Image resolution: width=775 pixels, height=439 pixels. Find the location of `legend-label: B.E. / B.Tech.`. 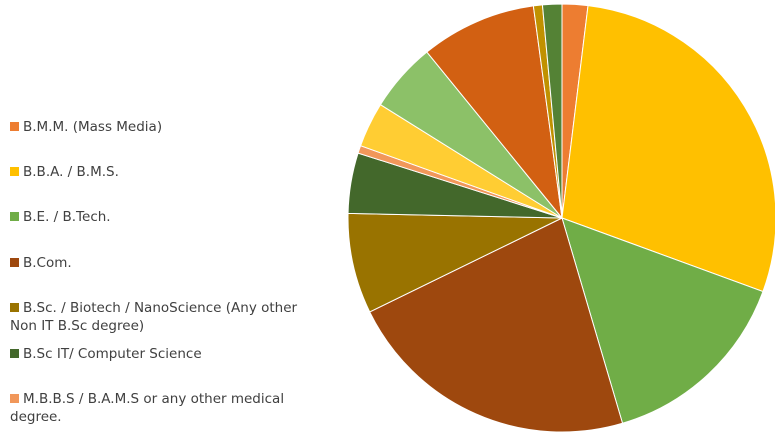

legend-label: B.E. / B.Tech. is located at coordinates (67, 217).